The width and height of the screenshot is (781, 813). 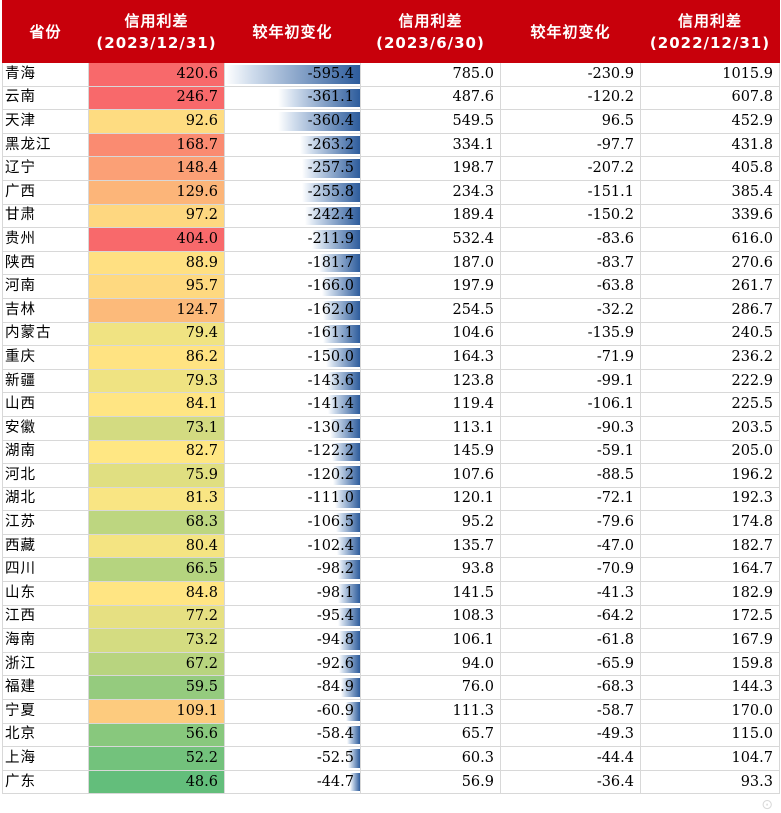 I want to click on change-value: -120.2, so click(x=330, y=474).